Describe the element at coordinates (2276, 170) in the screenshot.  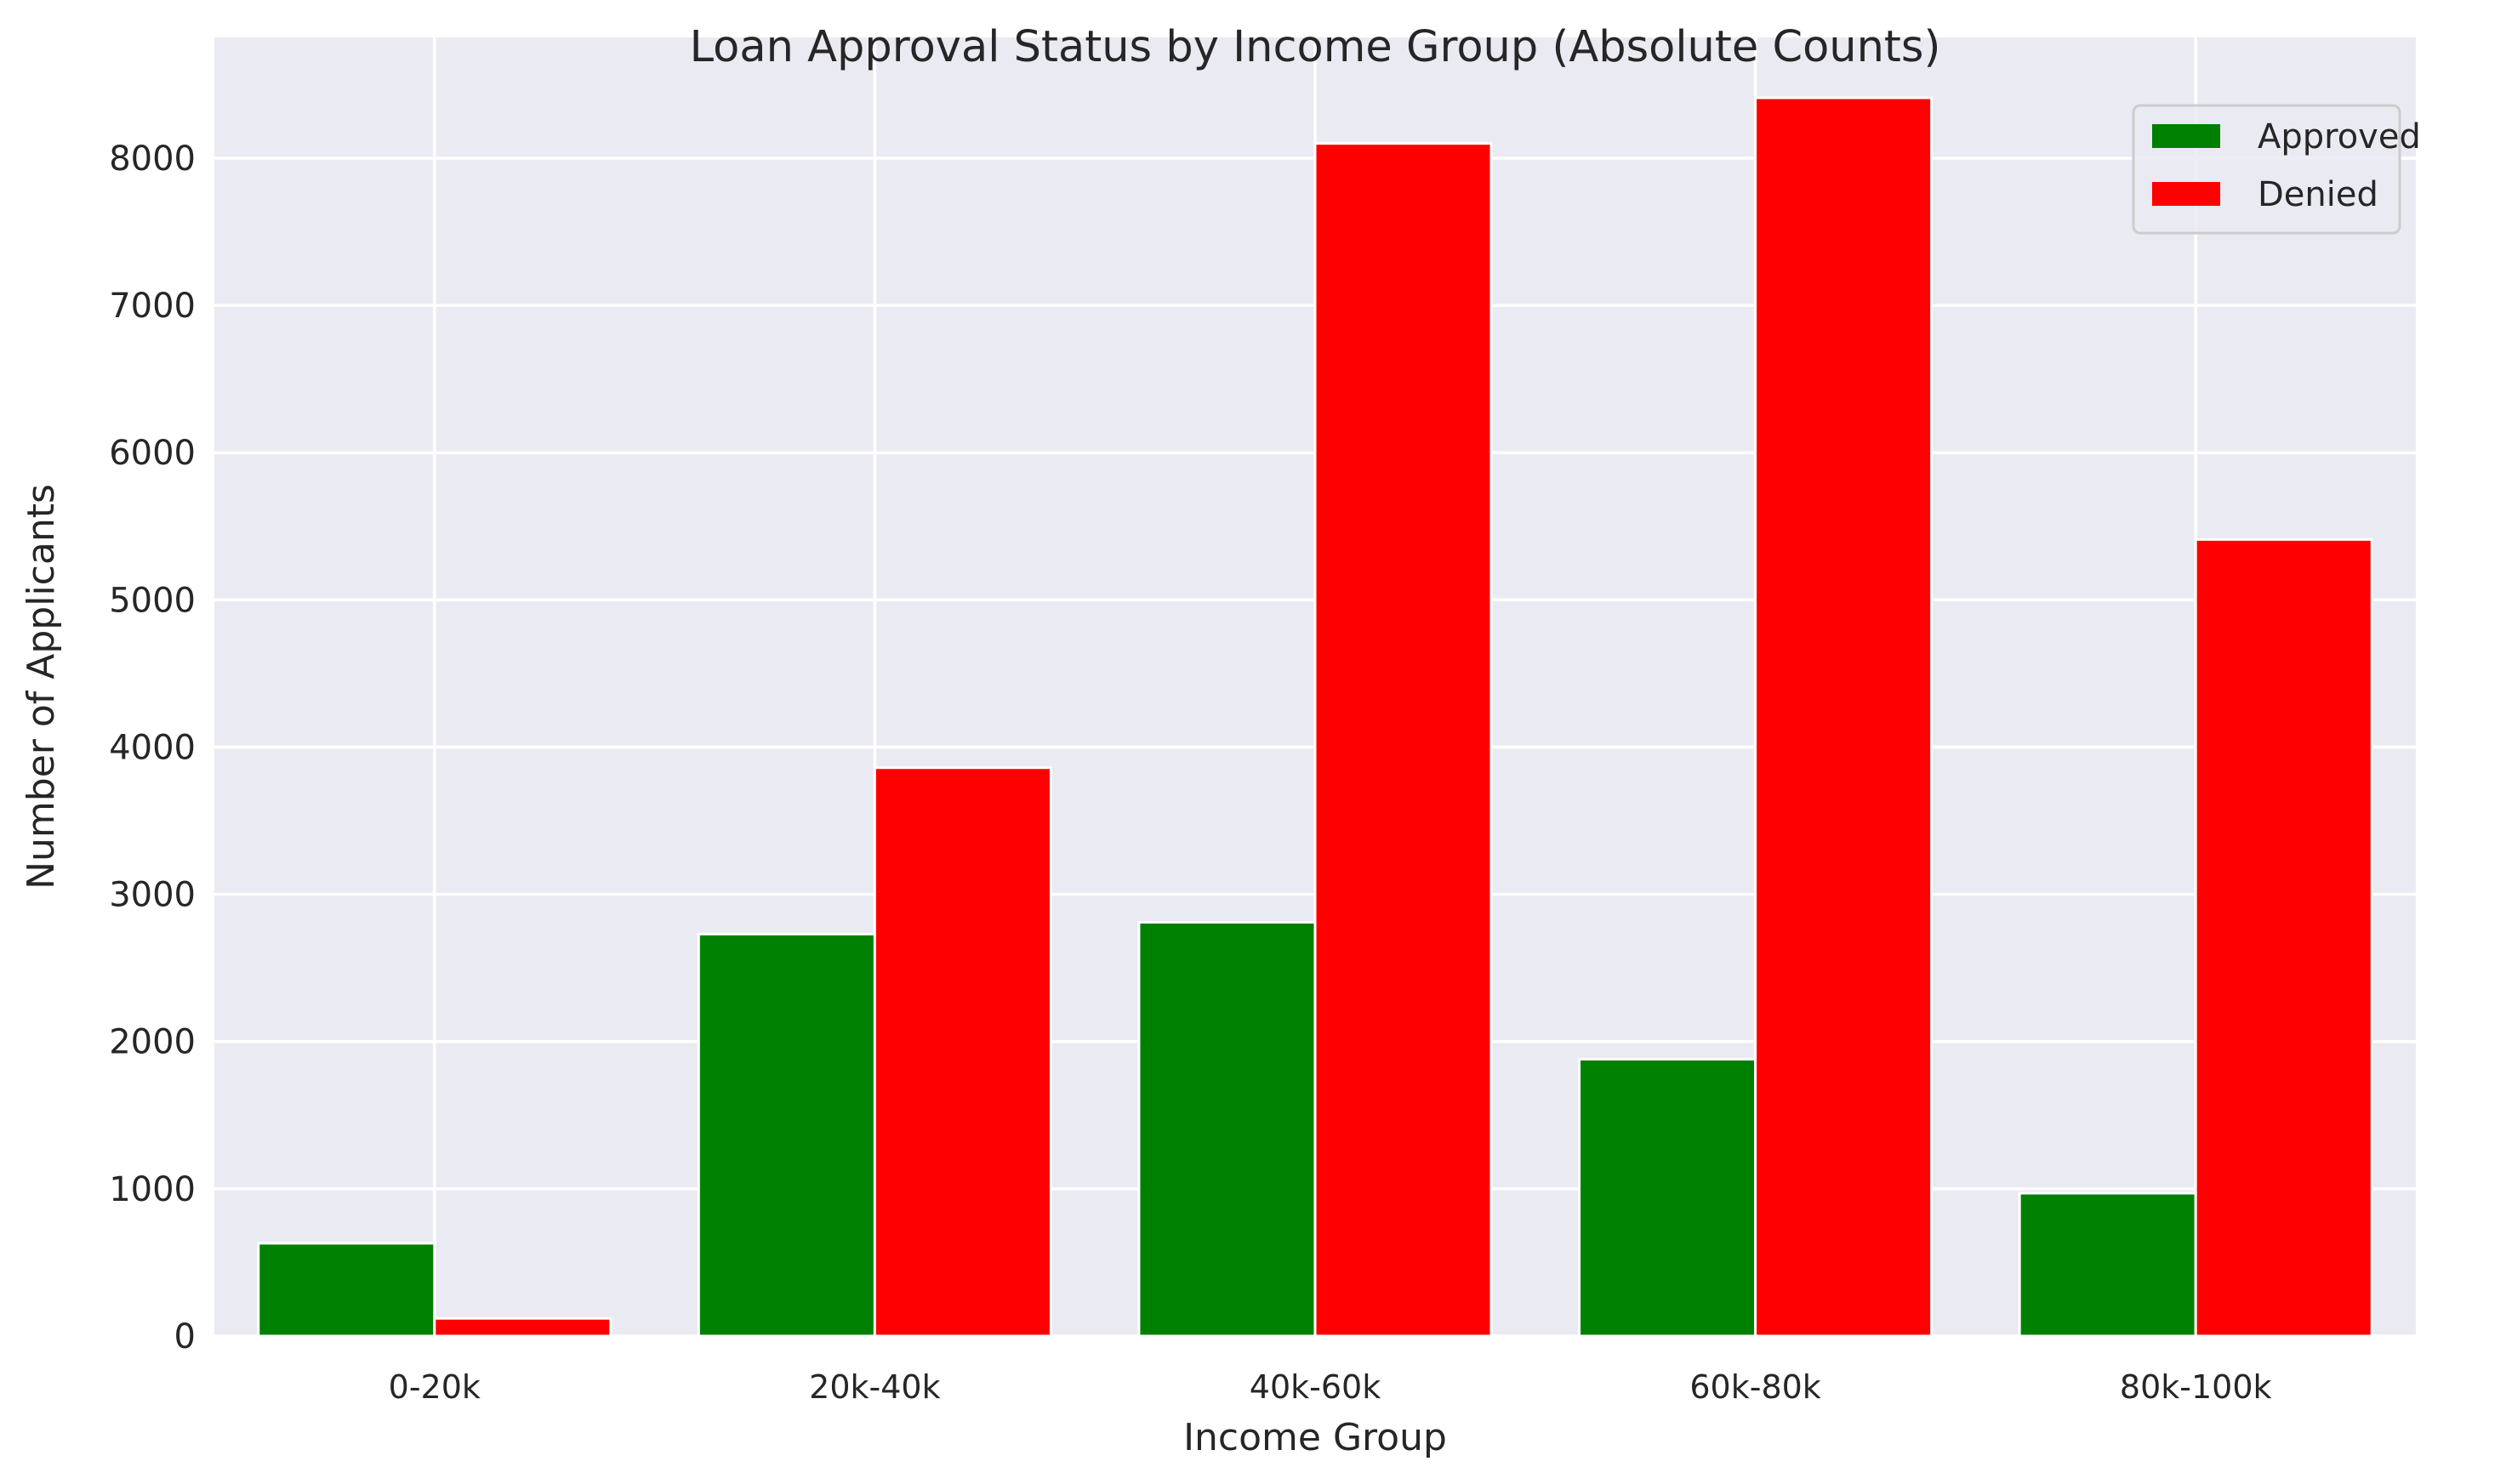
I see `legend: Approved Denied` at that location.